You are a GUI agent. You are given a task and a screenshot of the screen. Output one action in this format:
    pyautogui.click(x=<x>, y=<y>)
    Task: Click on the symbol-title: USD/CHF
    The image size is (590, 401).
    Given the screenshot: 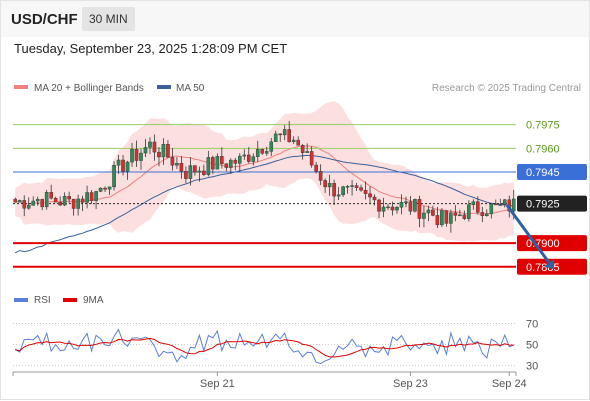 What is the action you would take?
    pyautogui.click(x=44, y=19)
    